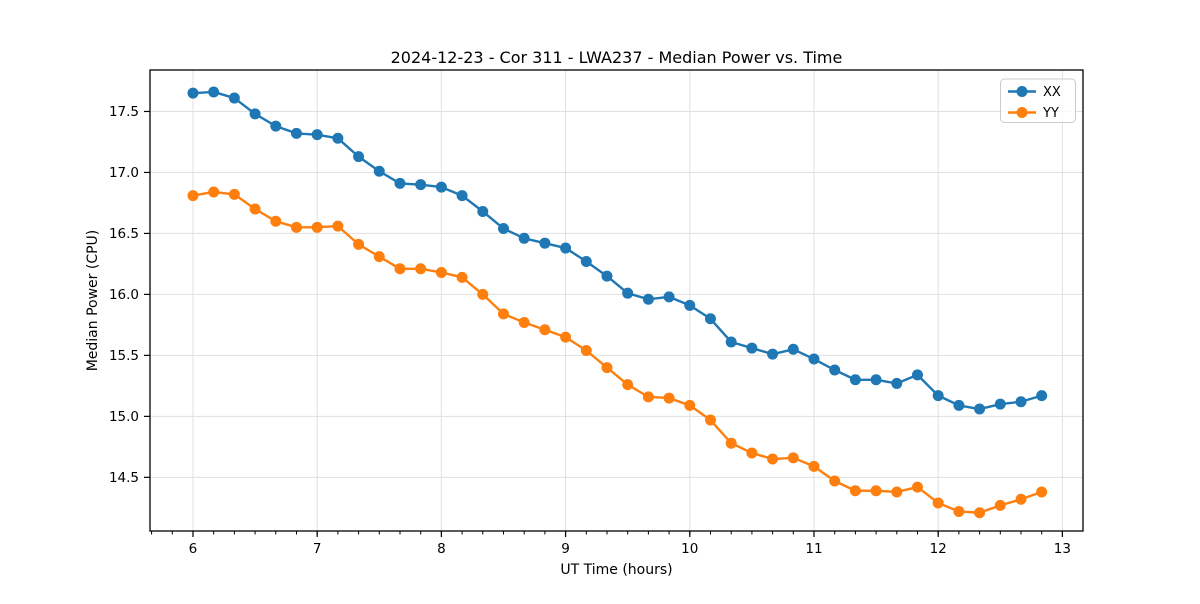  I want to click on x-tick-label: 6, so click(193, 549).